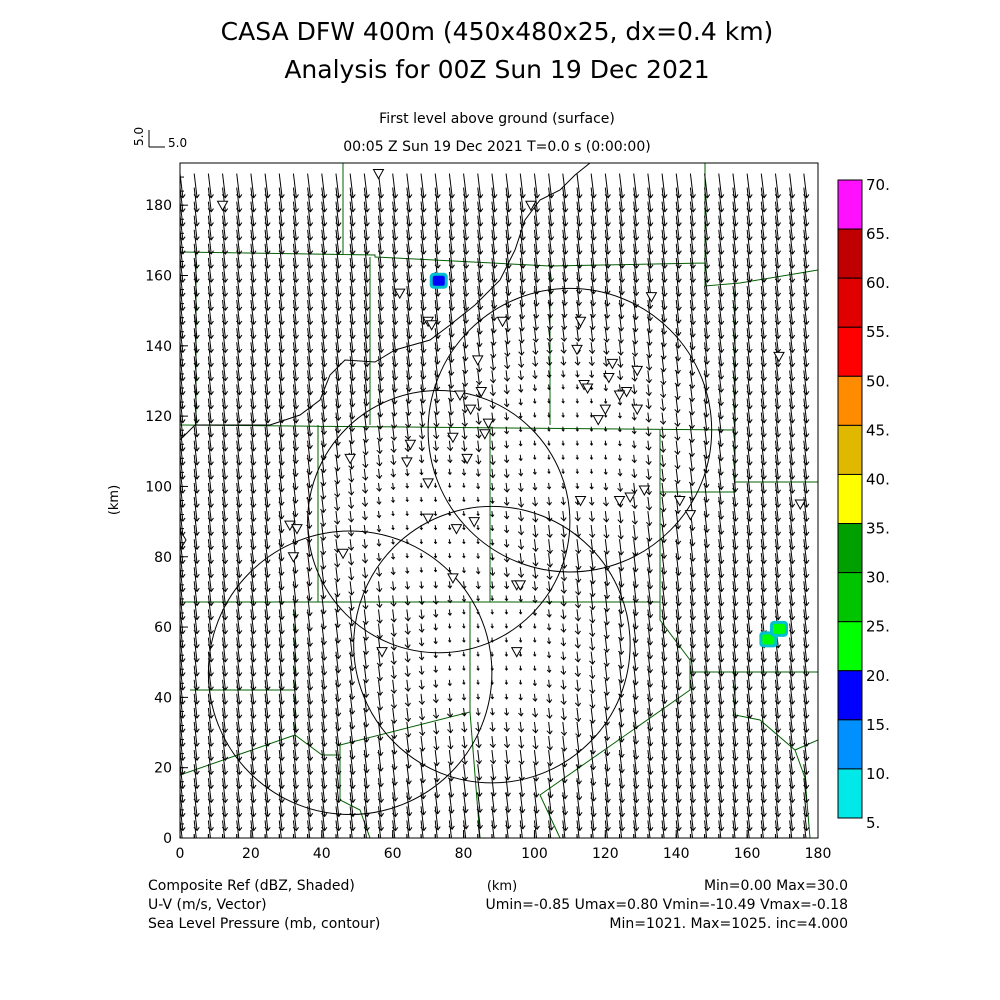 Image resolution: width=1000 pixels, height=1000 pixels. What do you see at coordinates (428, 483) in the screenshot?
I see `station-marker` at bounding box center [428, 483].